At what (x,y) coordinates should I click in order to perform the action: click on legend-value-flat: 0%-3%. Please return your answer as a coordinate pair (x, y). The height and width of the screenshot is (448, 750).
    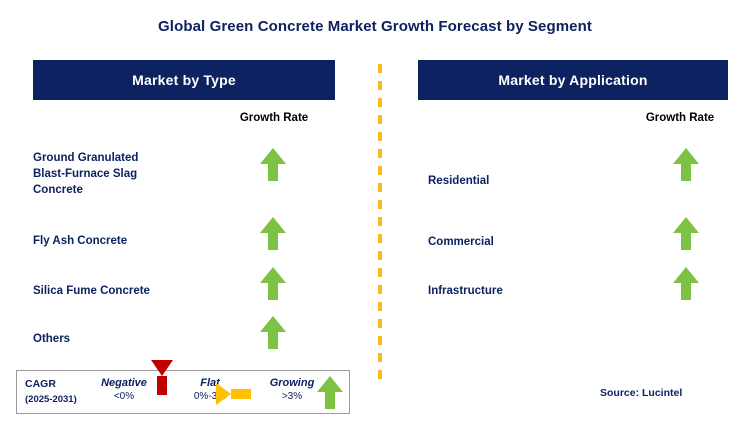
    Looking at the image, I should click on (210, 396).